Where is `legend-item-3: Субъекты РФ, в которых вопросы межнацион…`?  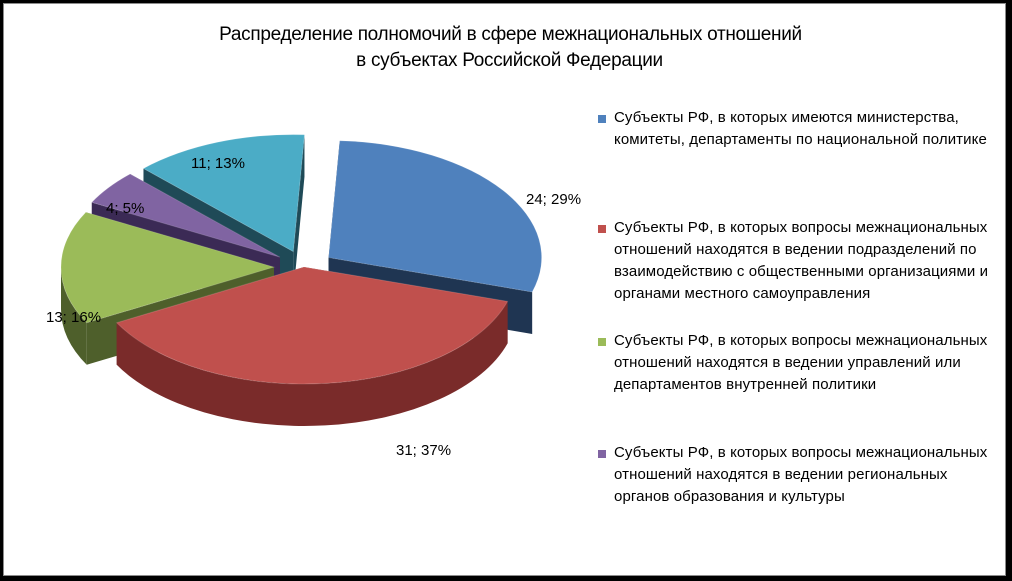 legend-item-3: Субъекты РФ, в которых вопросы межнацион… is located at coordinates (798, 363).